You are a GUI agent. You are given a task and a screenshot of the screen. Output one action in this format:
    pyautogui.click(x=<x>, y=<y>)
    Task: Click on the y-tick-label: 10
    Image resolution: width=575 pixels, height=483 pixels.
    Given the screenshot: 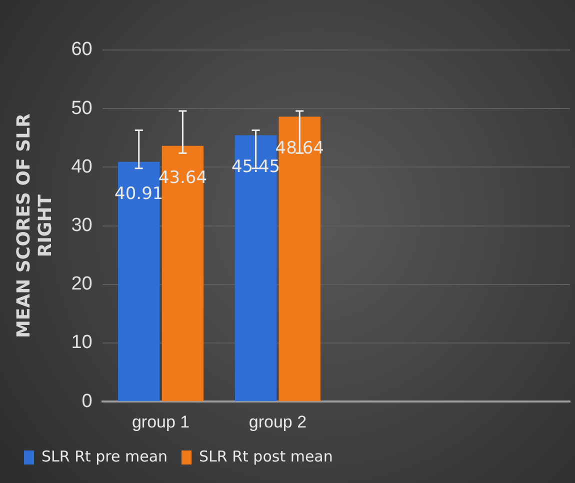 What is the action you would take?
    pyautogui.click(x=81, y=343)
    